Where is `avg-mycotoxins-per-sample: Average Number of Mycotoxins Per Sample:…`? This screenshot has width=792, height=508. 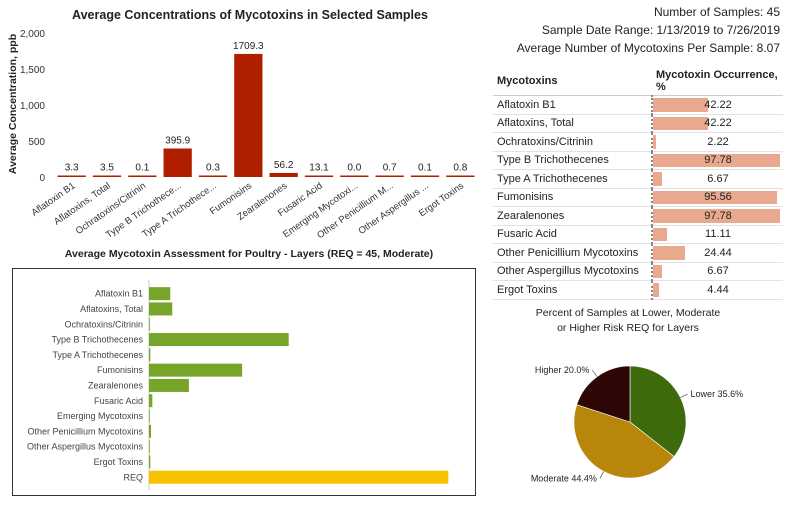 avg-mycotoxins-per-sample: Average Number of Mycotoxins Per Sample:… is located at coordinates (648, 48).